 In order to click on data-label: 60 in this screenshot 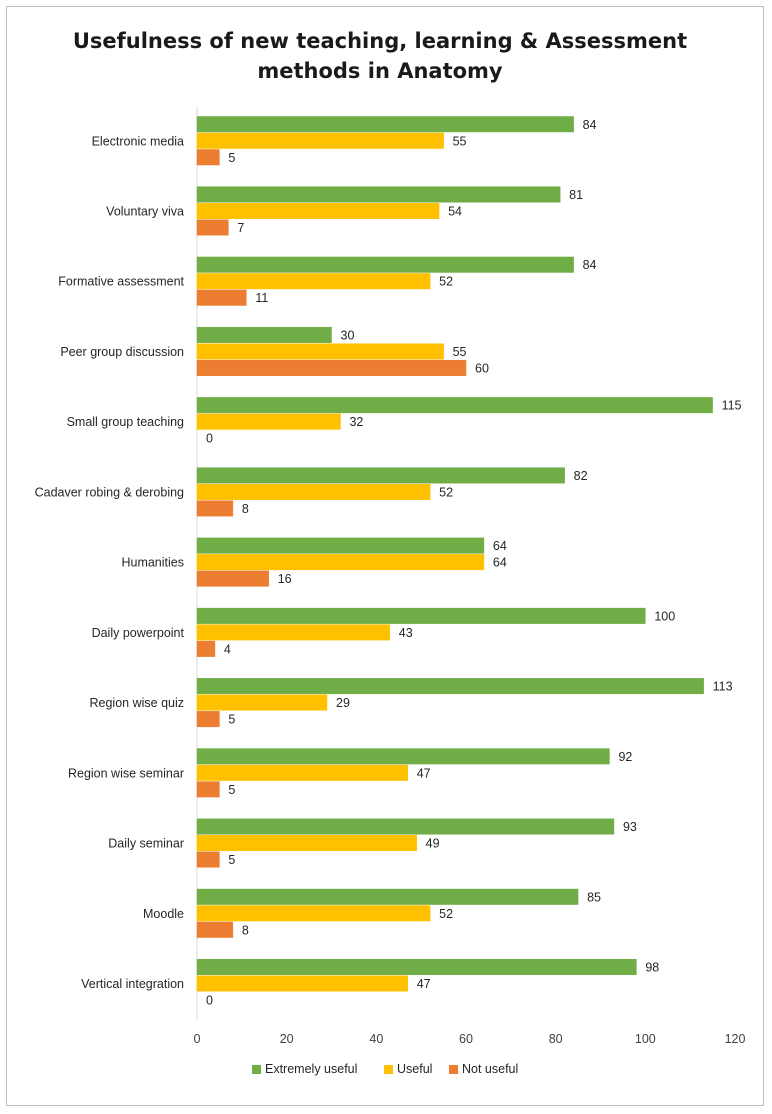, I will do `click(482, 368)`.